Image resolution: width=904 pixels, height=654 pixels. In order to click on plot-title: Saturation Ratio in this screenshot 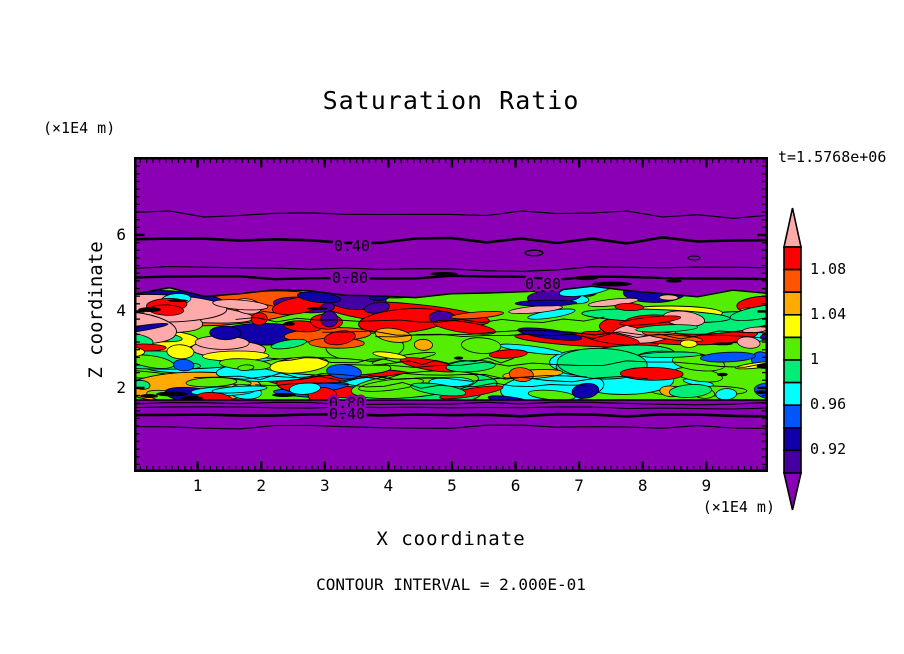, I will do `click(451, 100)`.